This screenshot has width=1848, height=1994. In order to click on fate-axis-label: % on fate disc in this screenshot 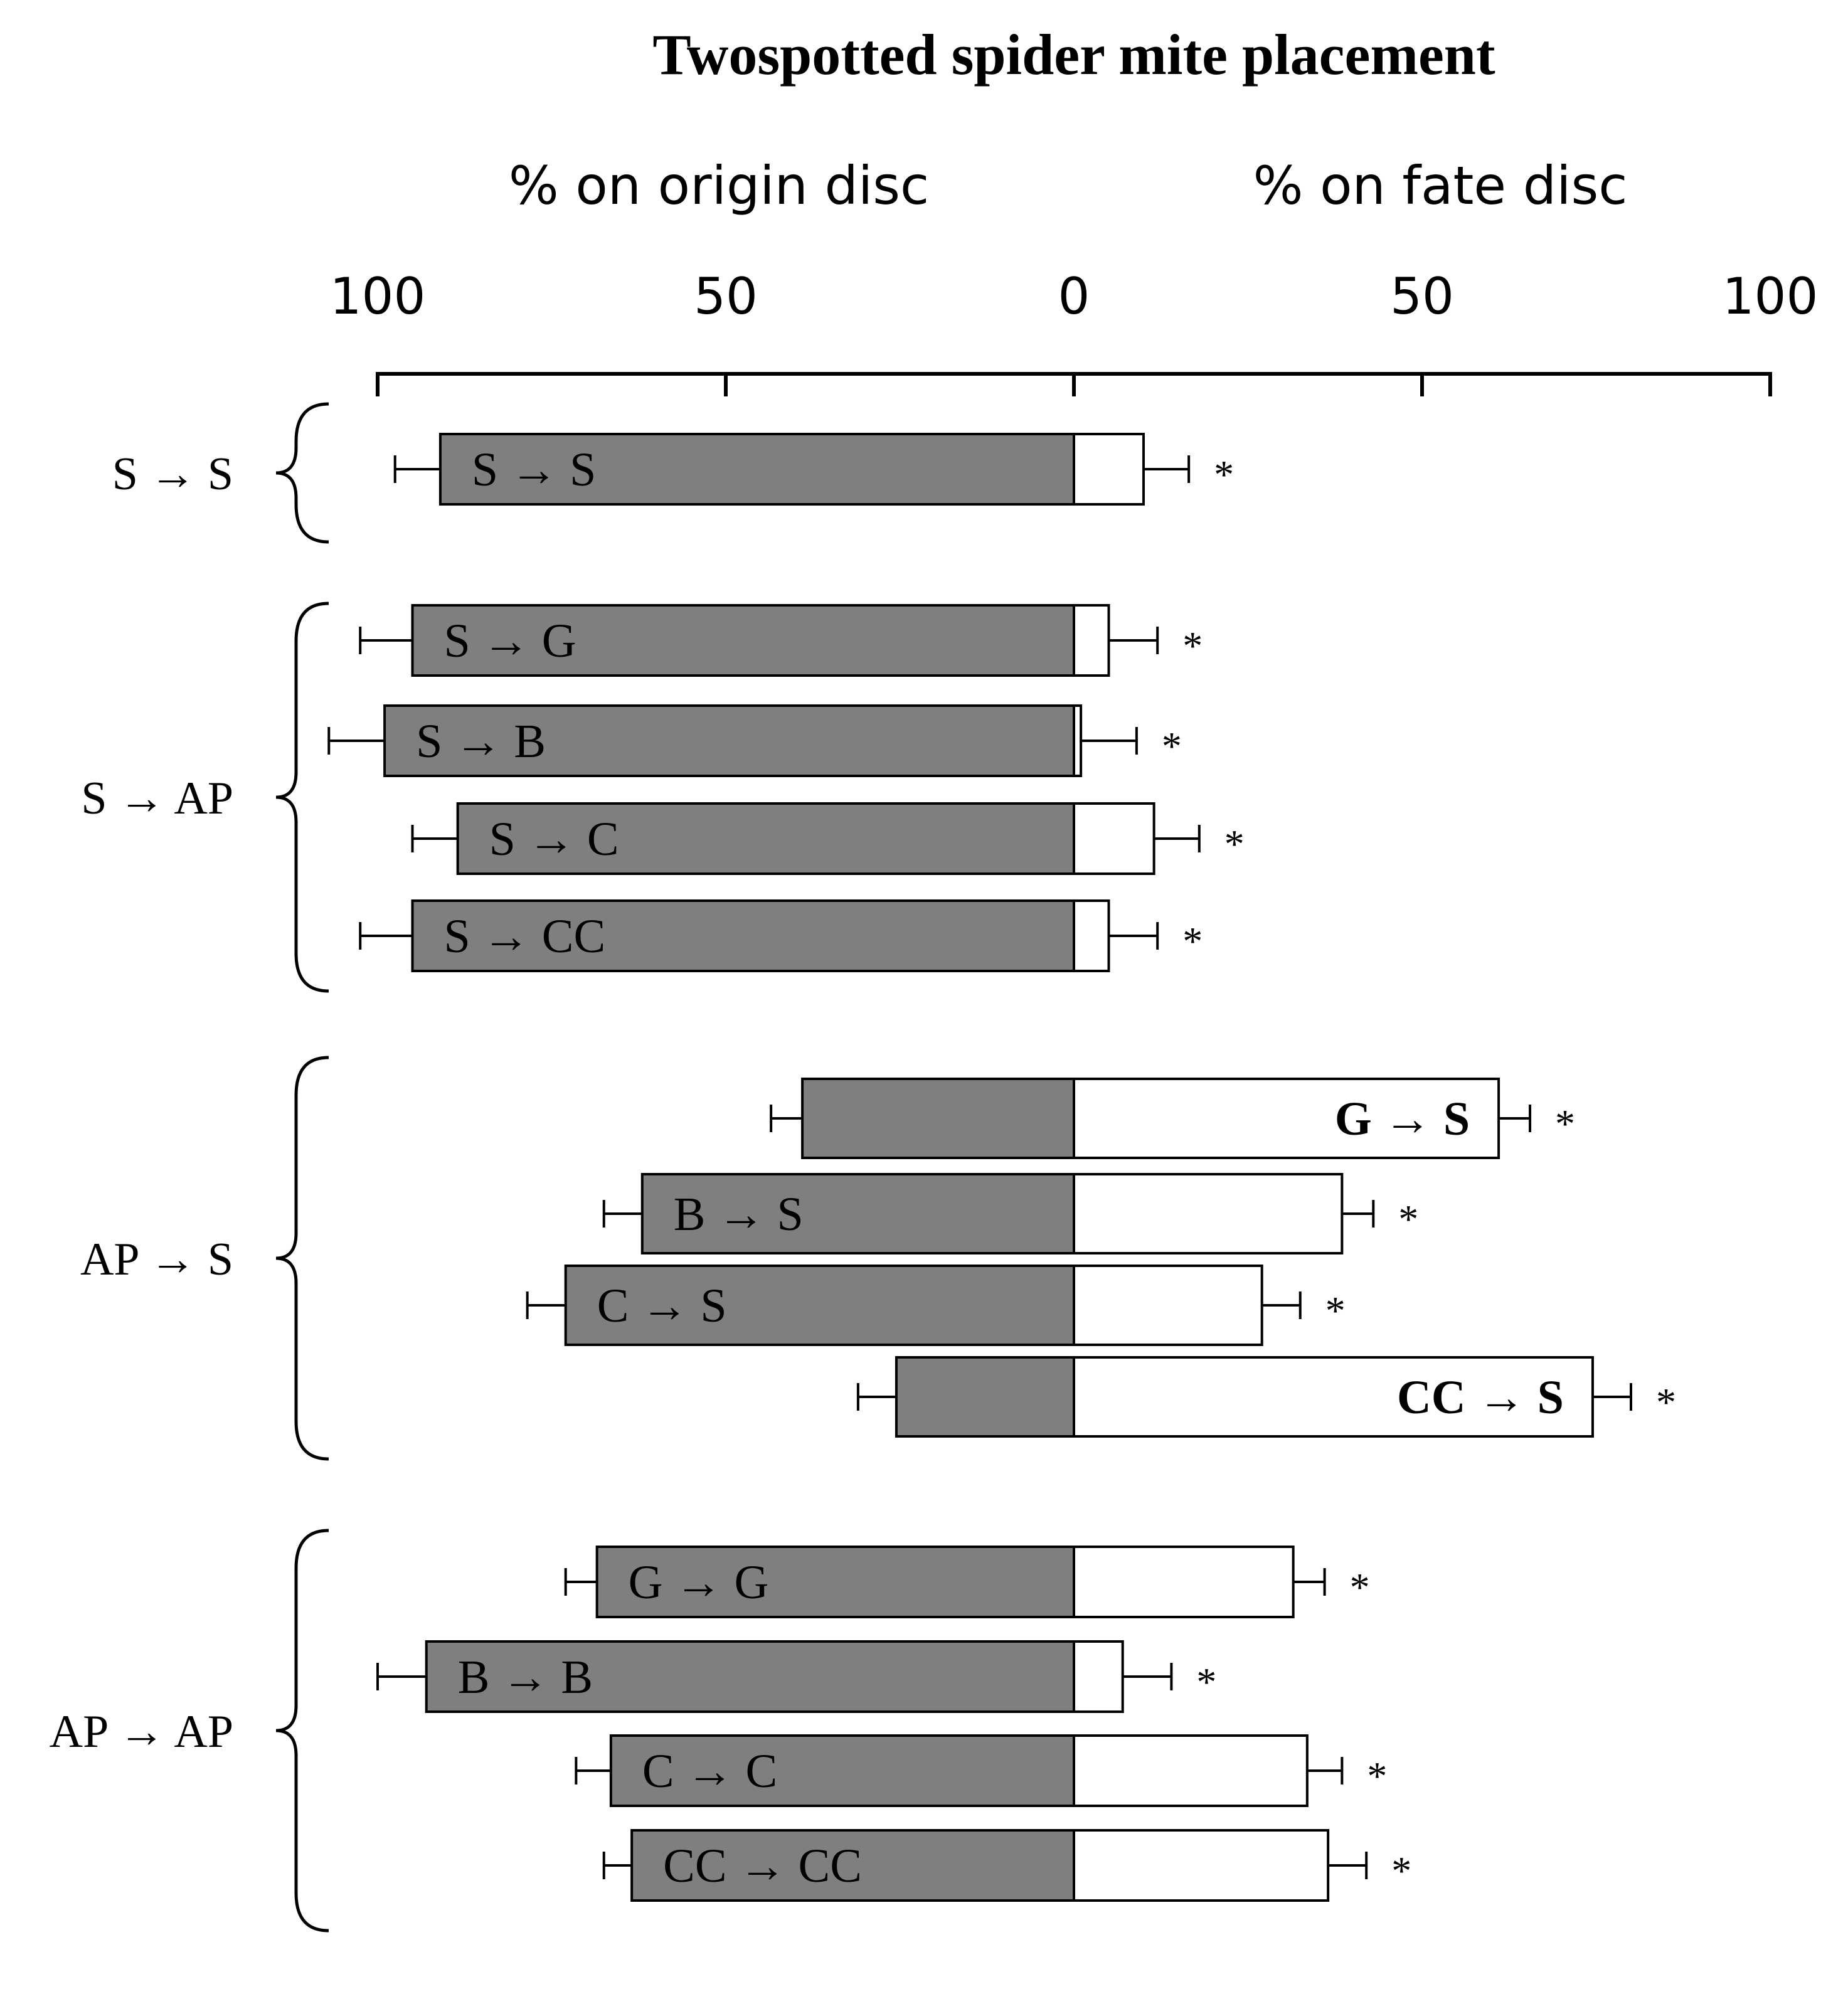, I will do `click(1440, 185)`.